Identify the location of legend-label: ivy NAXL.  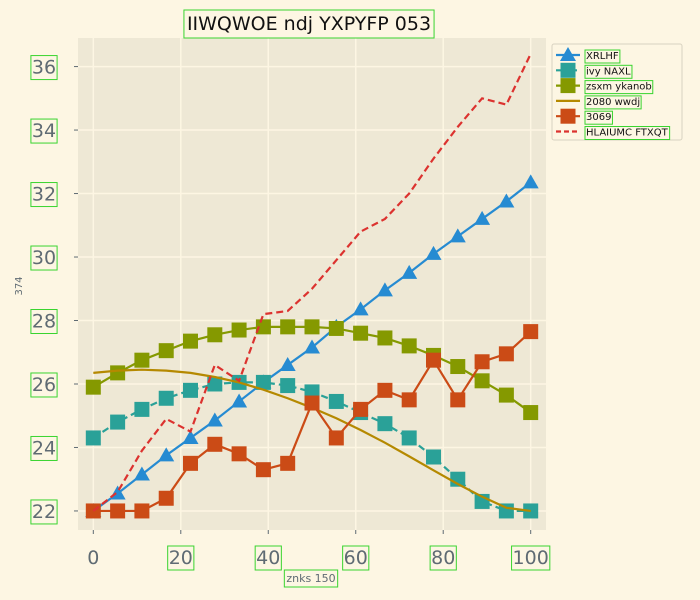
(608, 71).